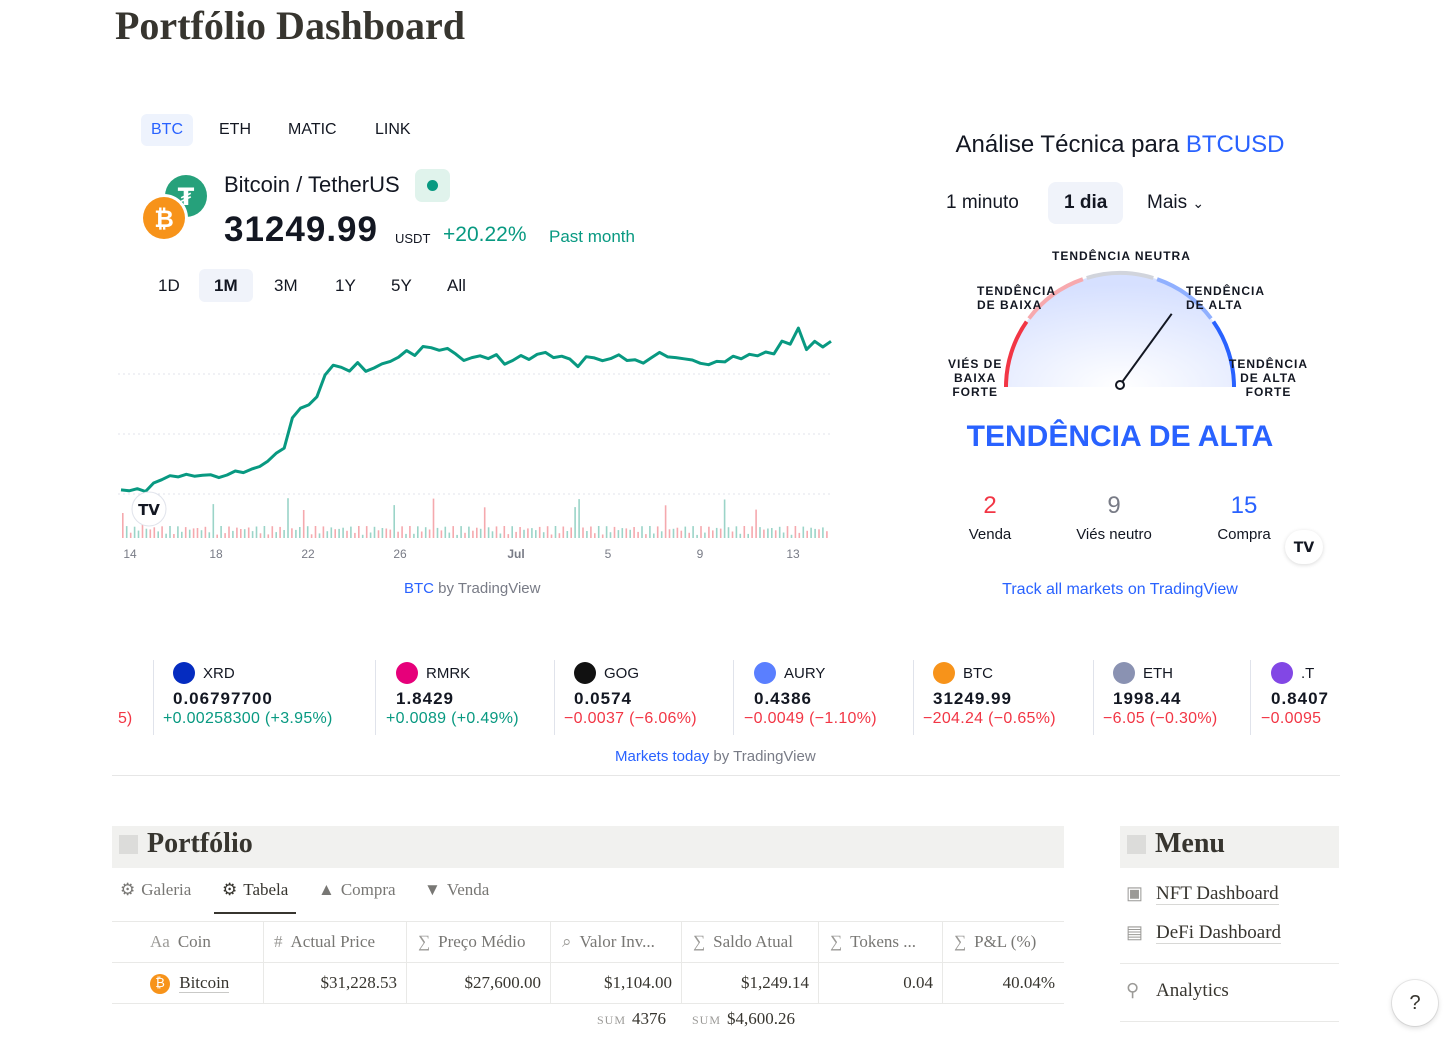  What do you see at coordinates (918, 982) in the screenshot?
I see `cell-tokens: 0.04` at bounding box center [918, 982].